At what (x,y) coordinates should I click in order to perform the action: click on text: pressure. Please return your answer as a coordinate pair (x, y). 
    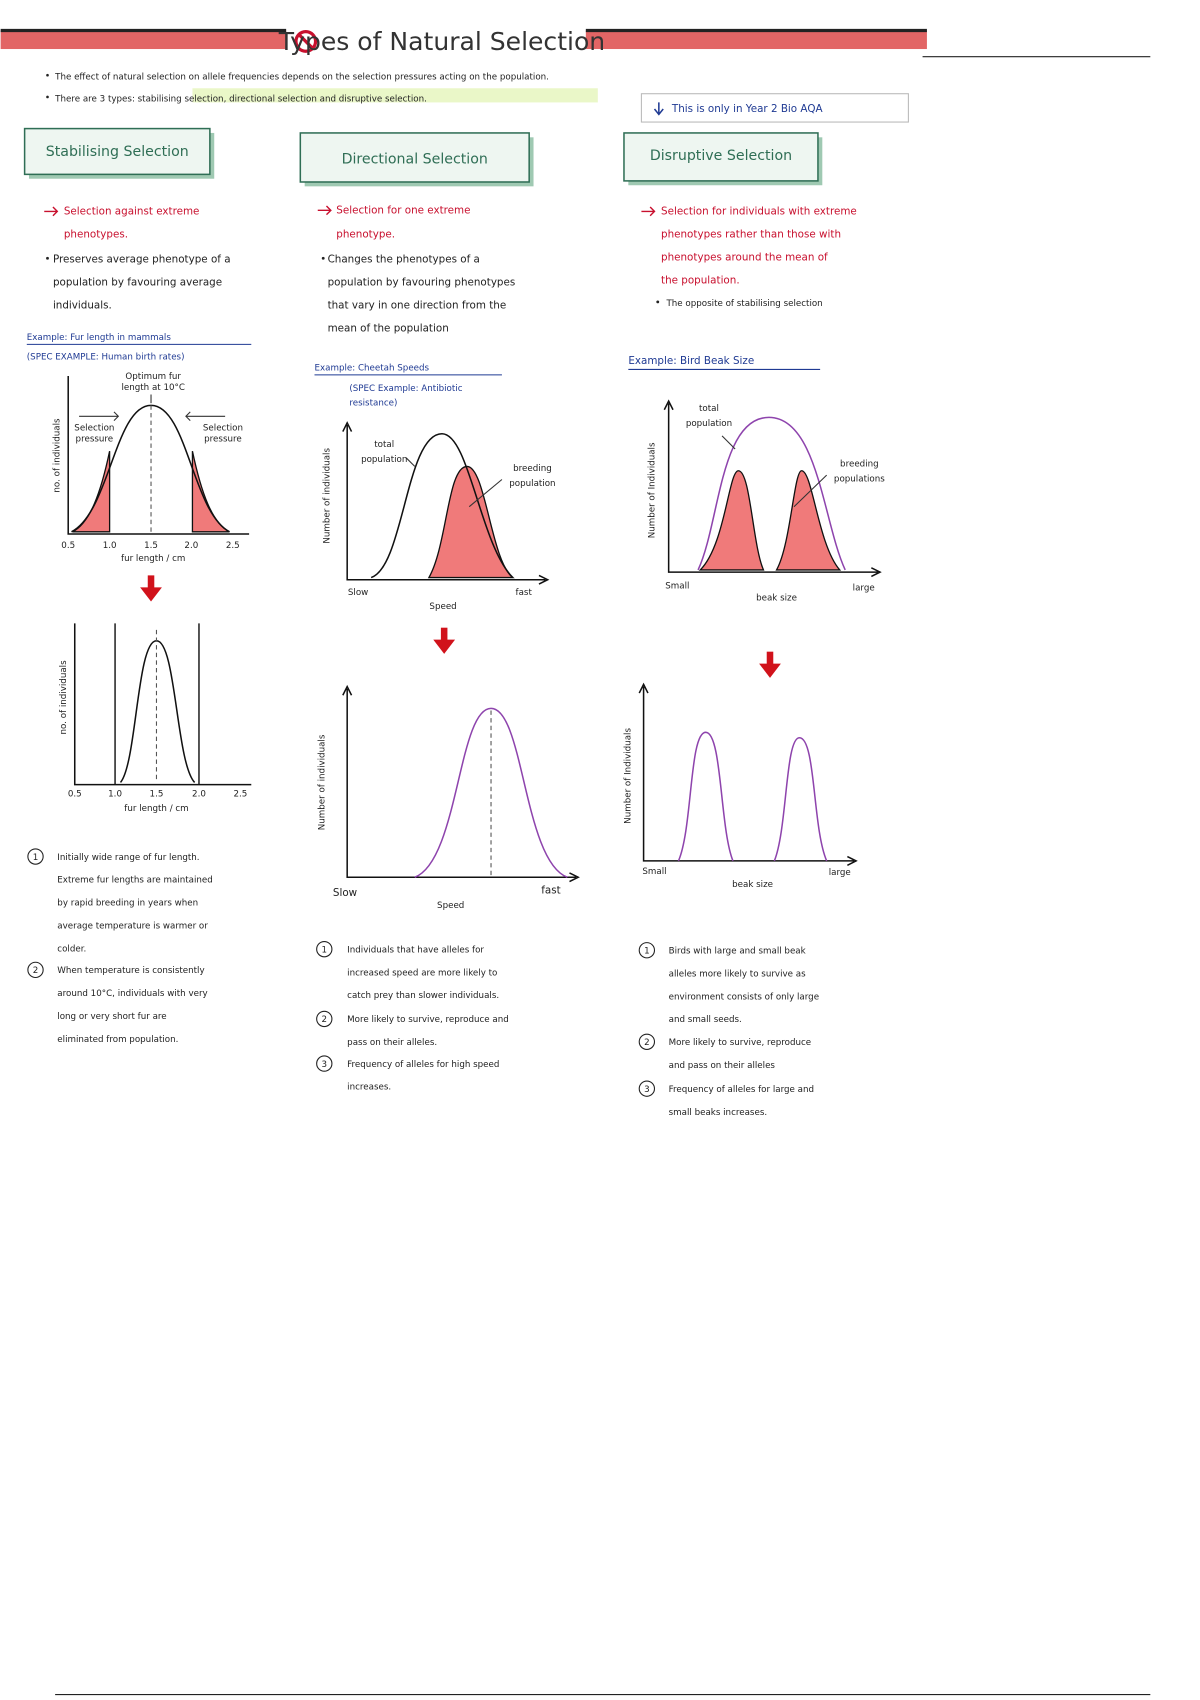
    Looking at the image, I should click on (95, 439).